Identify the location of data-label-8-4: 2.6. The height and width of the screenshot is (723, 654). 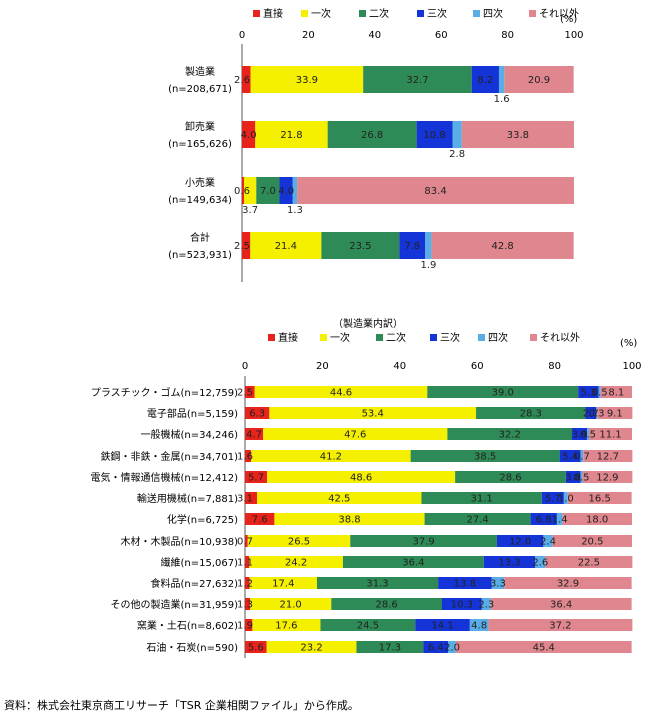
(540, 563).